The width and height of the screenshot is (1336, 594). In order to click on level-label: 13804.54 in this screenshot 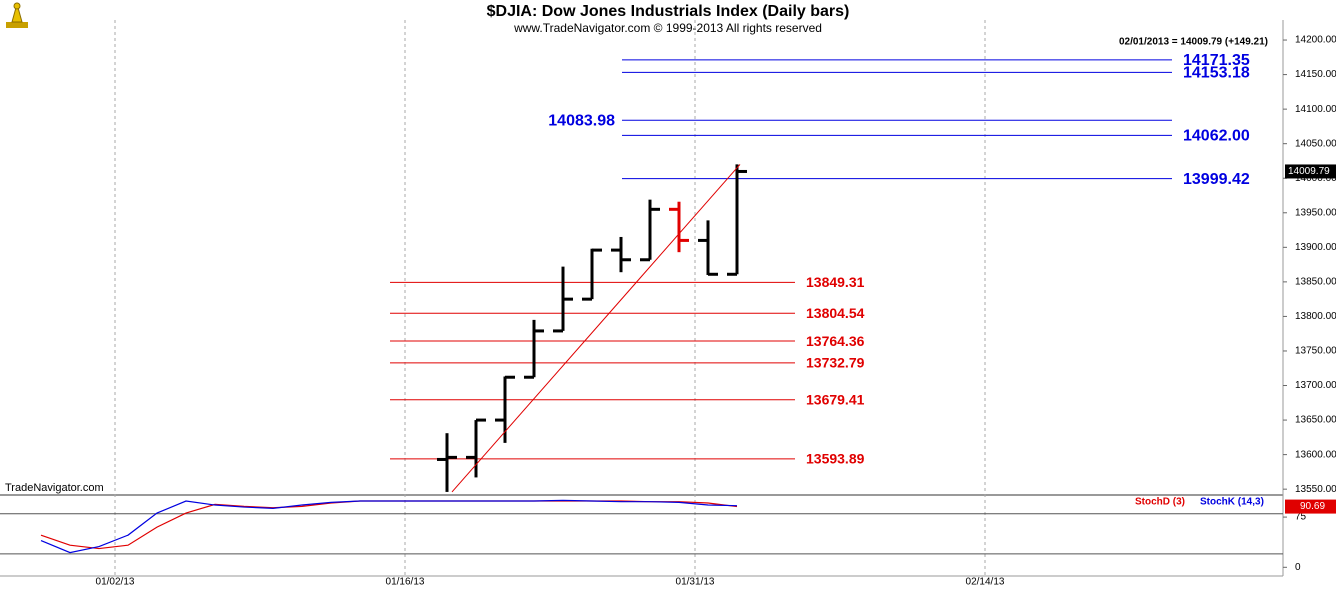, I will do `click(835, 313)`.